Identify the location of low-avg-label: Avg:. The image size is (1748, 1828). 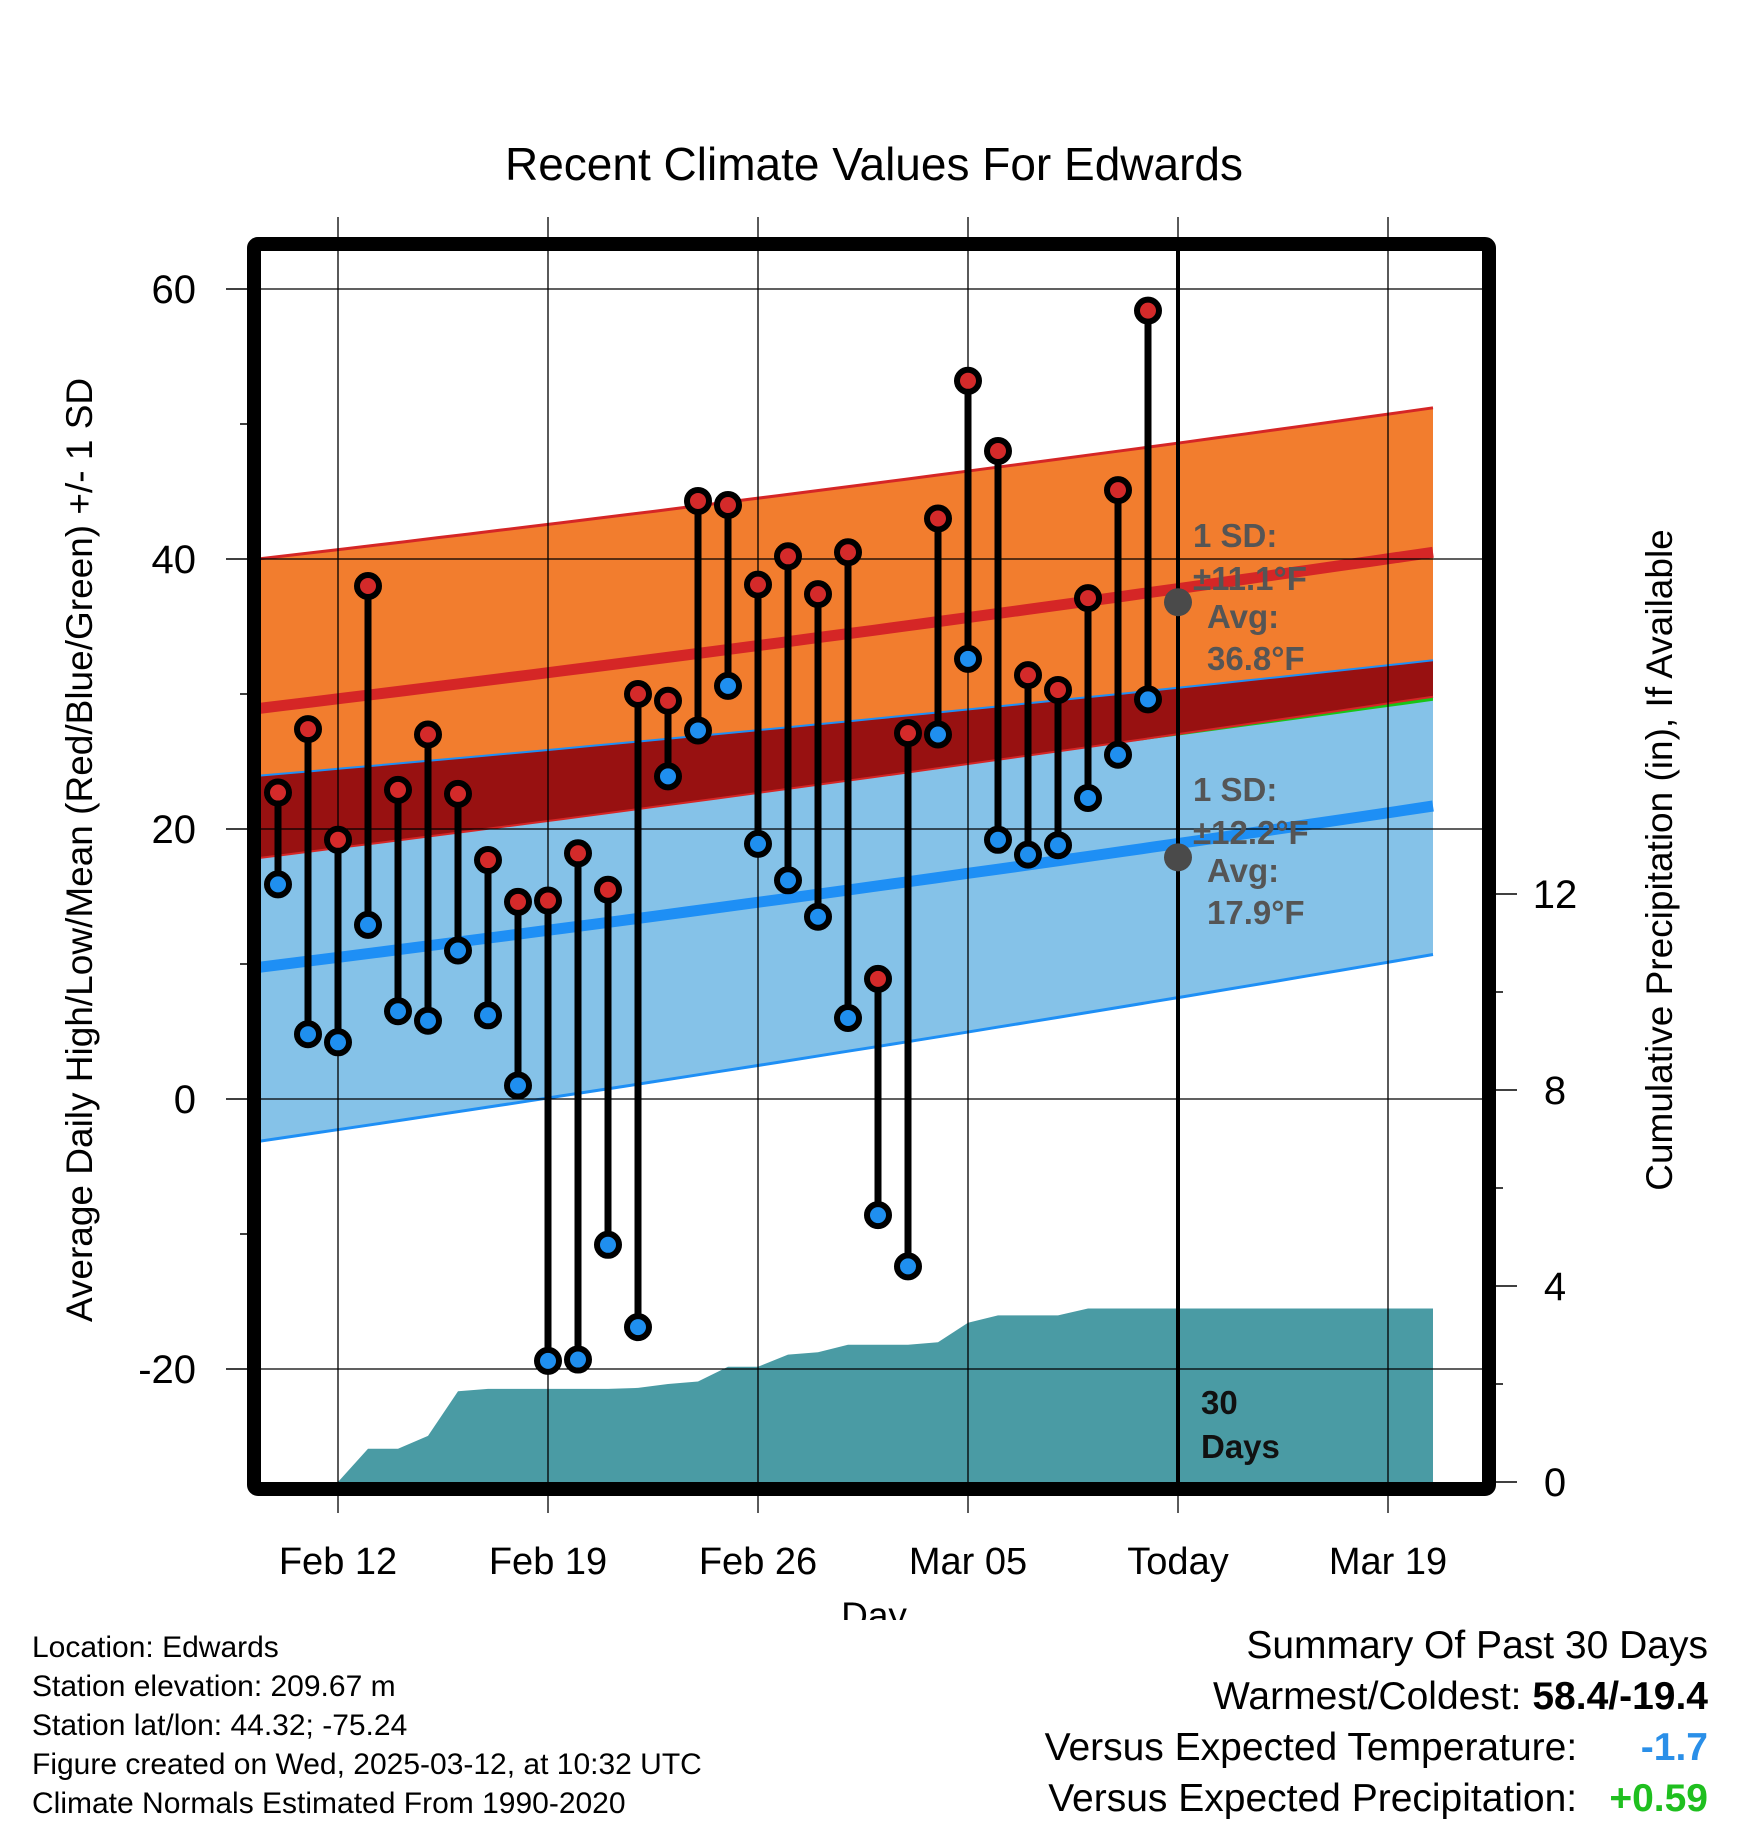
(1243, 870).